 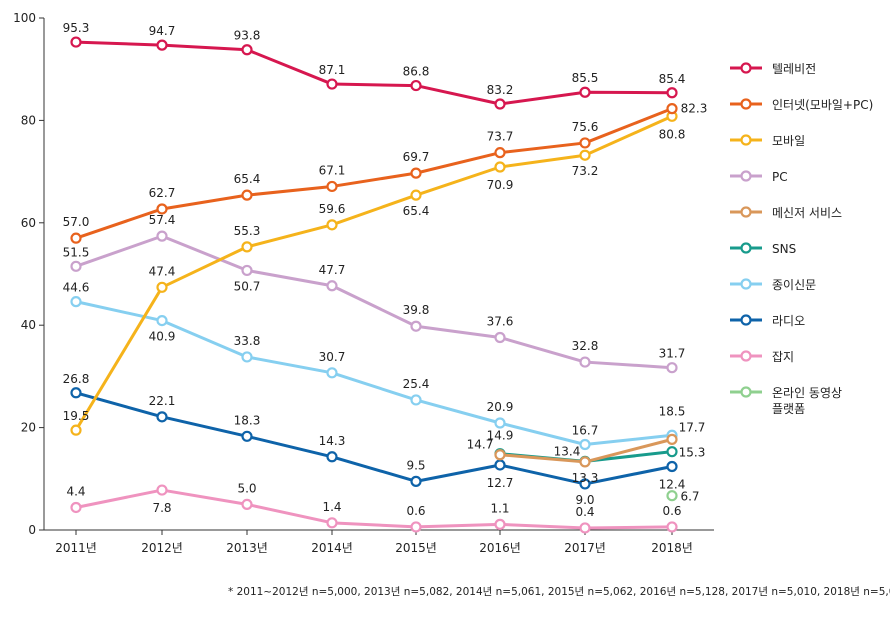 I want to click on series-3-line, so click(x=374, y=302).